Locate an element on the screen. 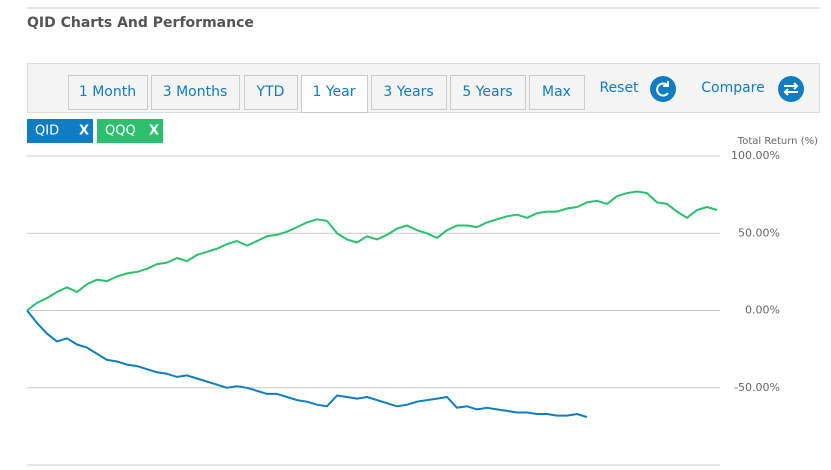 This screenshot has height=470, width=831. compare-button: Compare is located at coordinates (733, 88).